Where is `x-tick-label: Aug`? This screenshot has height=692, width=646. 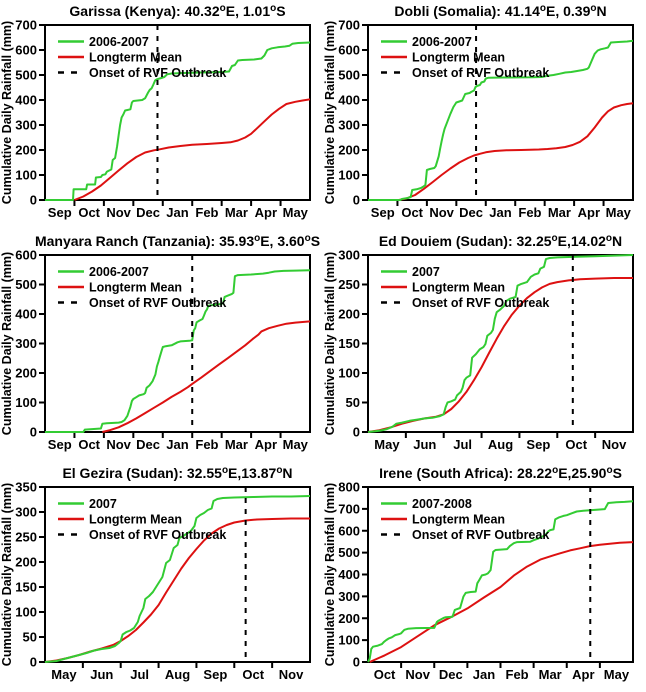
x-tick-label: Aug is located at coordinates (177, 674).